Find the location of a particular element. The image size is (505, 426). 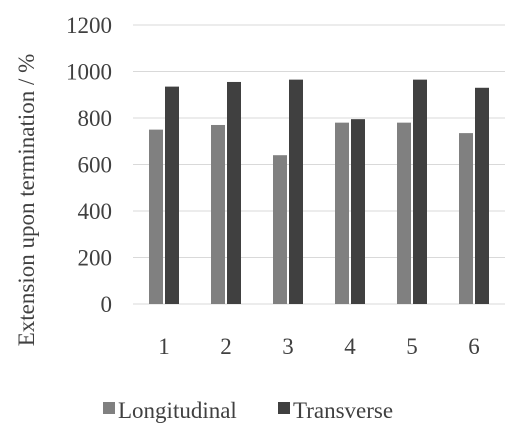

y-tick-label: 600 is located at coordinates (95, 165).